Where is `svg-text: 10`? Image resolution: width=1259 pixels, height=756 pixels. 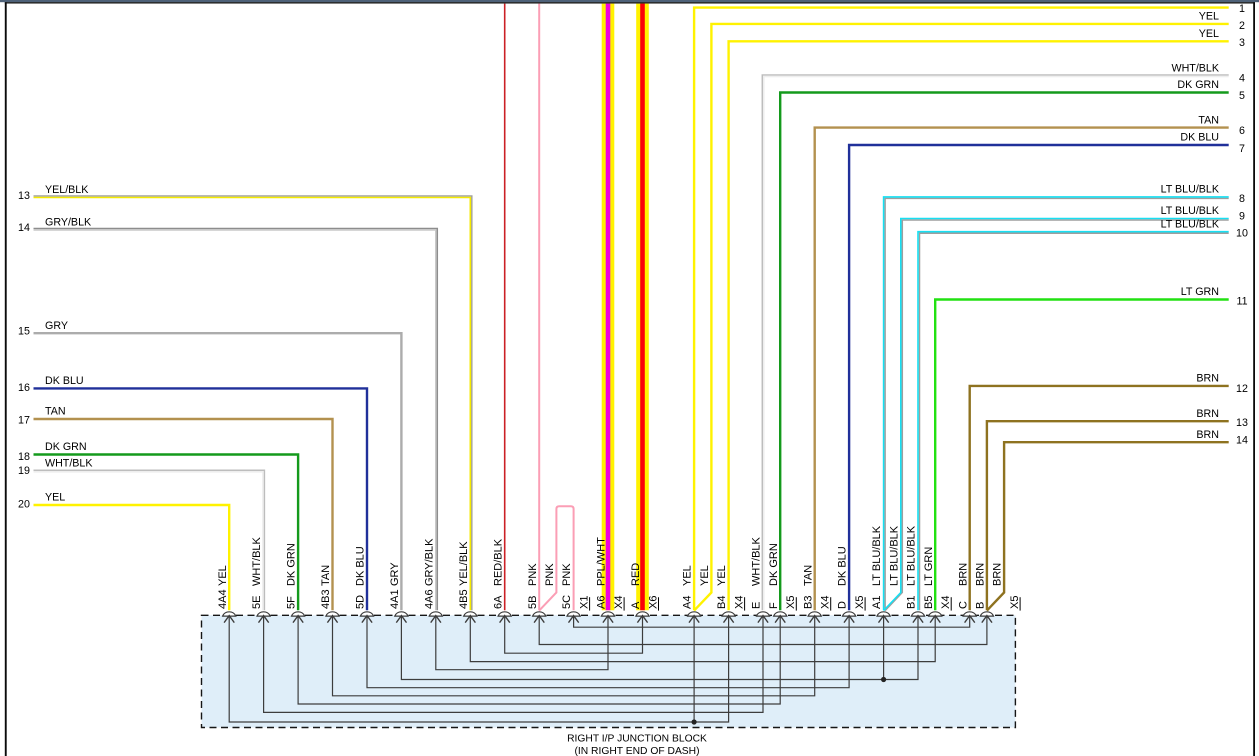 svg-text: 10 is located at coordinates (1242, 233).